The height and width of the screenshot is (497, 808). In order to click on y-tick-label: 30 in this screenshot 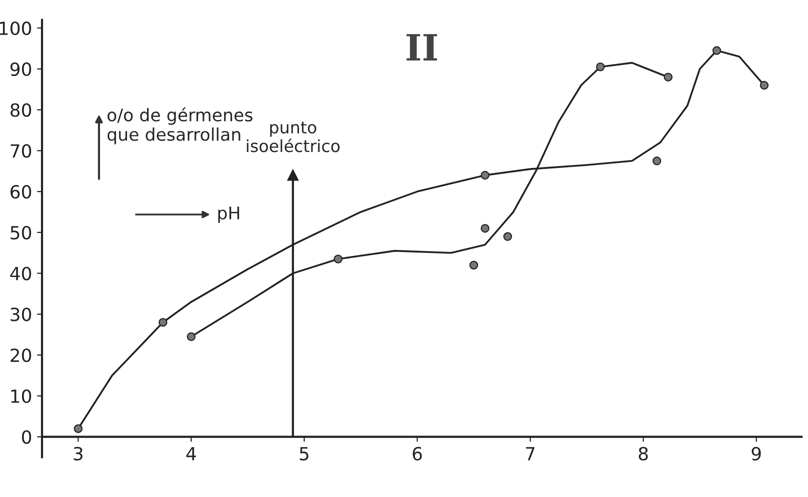, I will do `click(21, 315)`.